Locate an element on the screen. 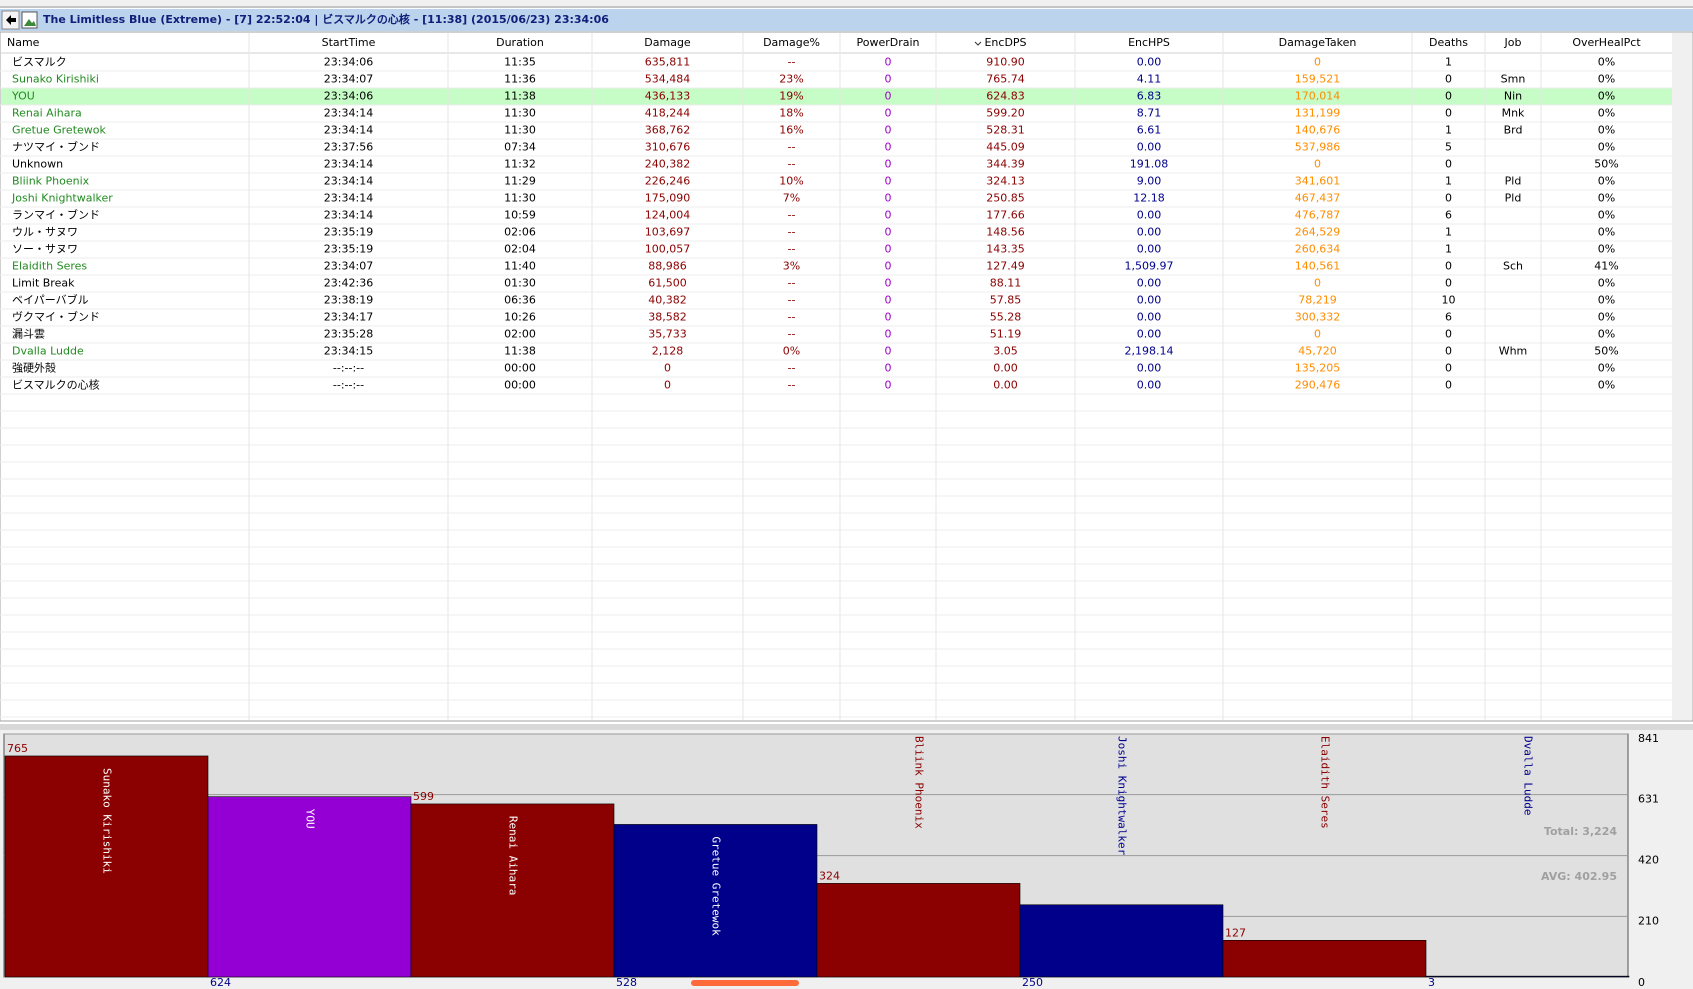  data-cell: 23:35:28 is located at coordinates (348, 334).